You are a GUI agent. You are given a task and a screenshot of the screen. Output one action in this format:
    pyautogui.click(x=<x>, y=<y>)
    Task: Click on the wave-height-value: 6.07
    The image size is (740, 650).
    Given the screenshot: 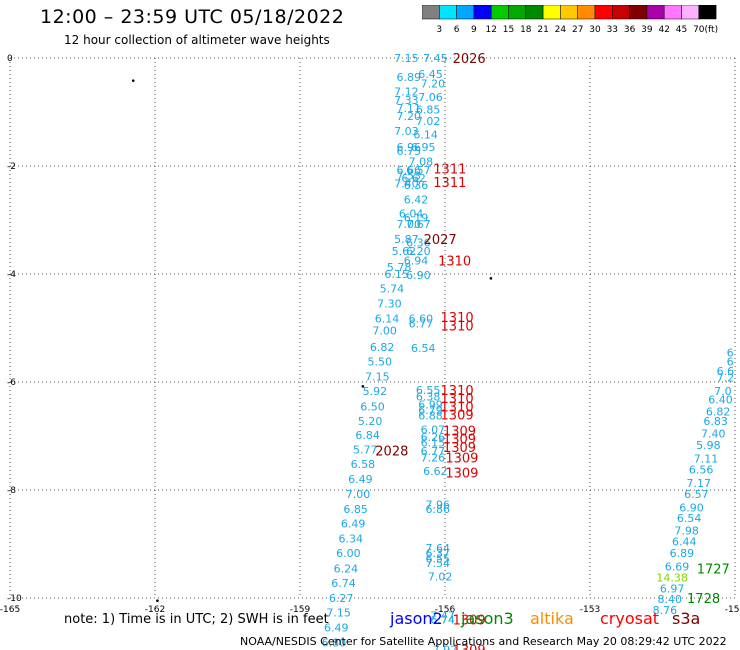 What is the action you would take?
    pyautogui.click(x=433, y=430)
    